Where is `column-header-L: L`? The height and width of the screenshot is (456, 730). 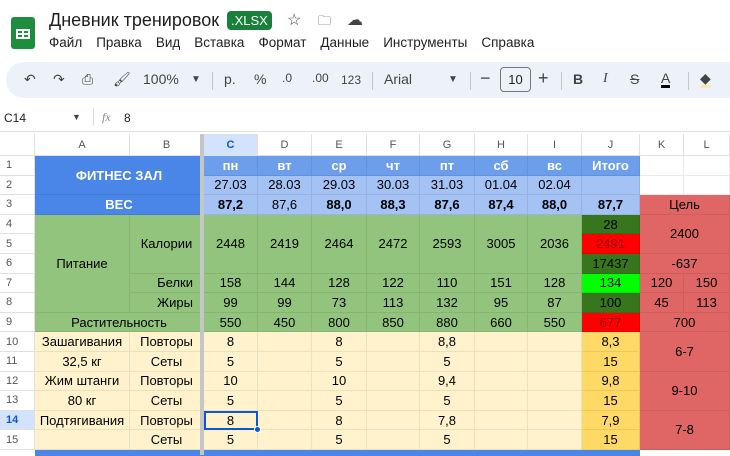
column-header-L: L is located at coordinates (707, 145).